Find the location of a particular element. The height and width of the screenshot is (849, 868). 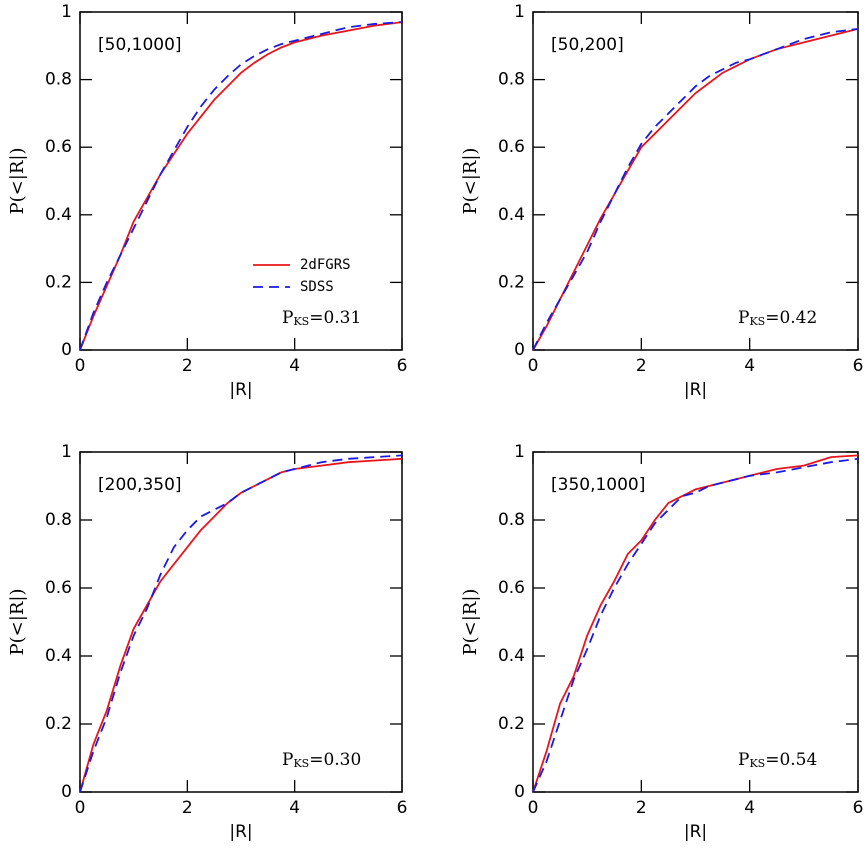

panel-annotation: [50,200] is located at coordinates (587, 45).